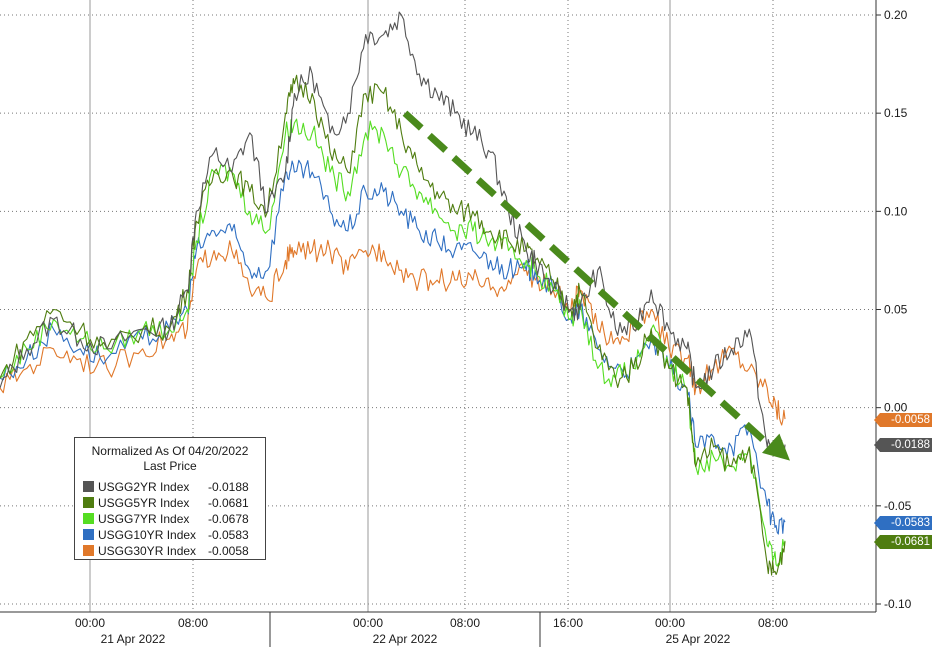 The height and width of the screenshot is (647, 932). I want to click on legend-series-value: -0.0583, so click(228, 535).